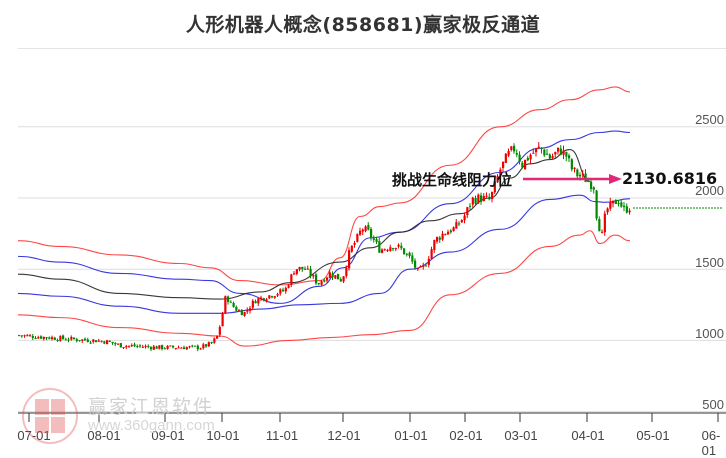  What do you see at coordinates (709, 262) in the screenshot?
I see `y-tick-1500: 1500` at bounding box center [709, 262].